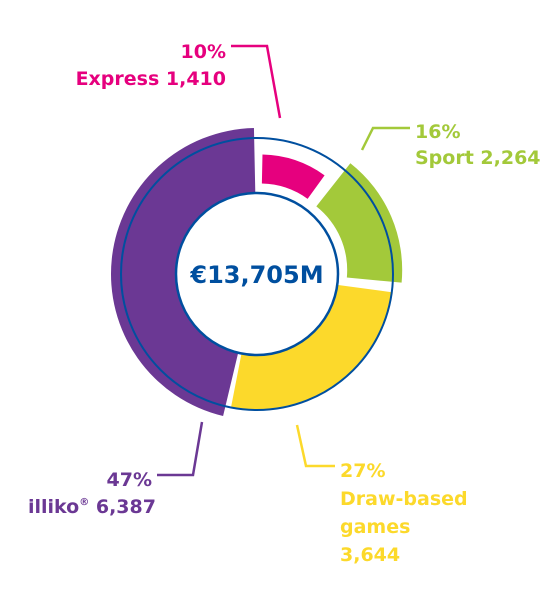 The image size is (545, 594). Describe the element at coordinates (53, 507) in the screenshot. I see `illiko-name: illiko` at that location.